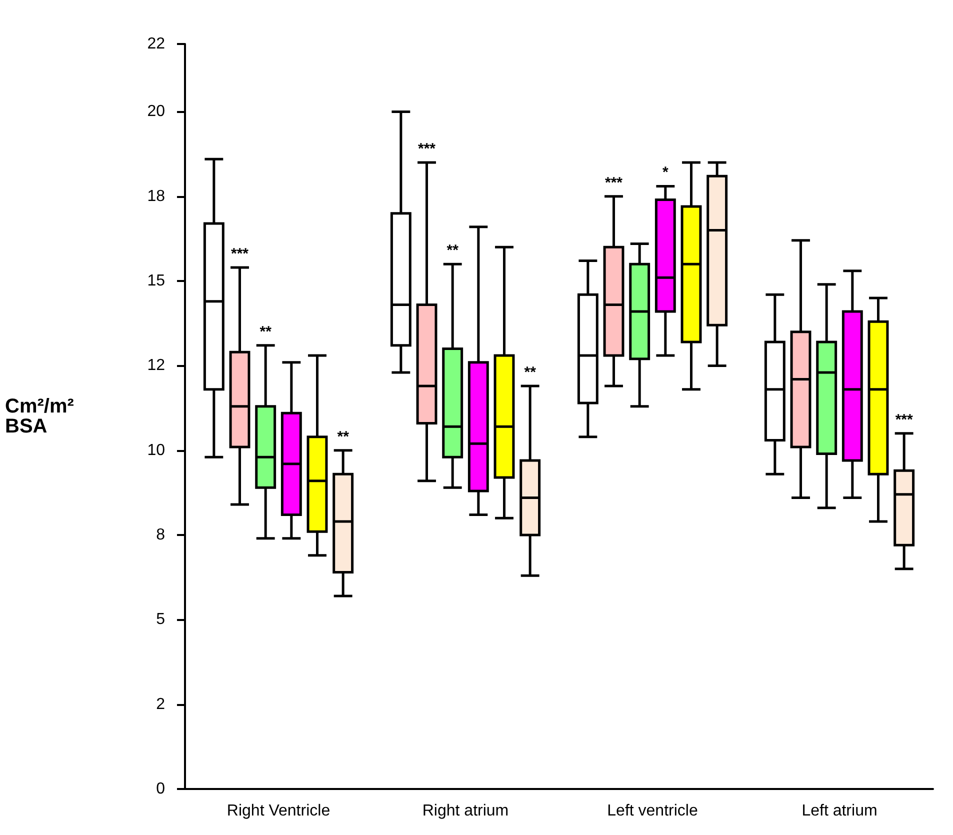  Describe the element at coordinates (161, 789) in the screenshot. I see `y-tick-label: 0` at that location.